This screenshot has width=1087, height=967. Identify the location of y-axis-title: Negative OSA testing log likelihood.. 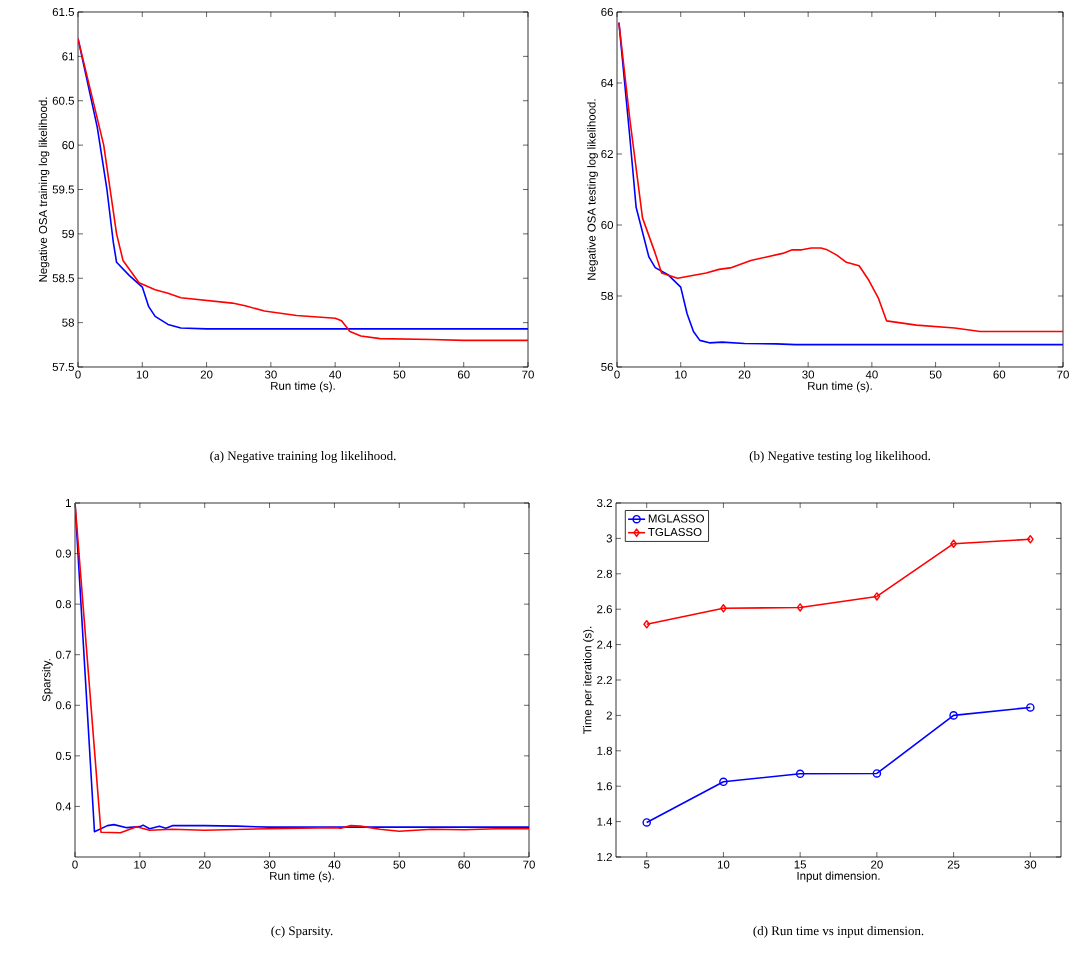
(592, 189).